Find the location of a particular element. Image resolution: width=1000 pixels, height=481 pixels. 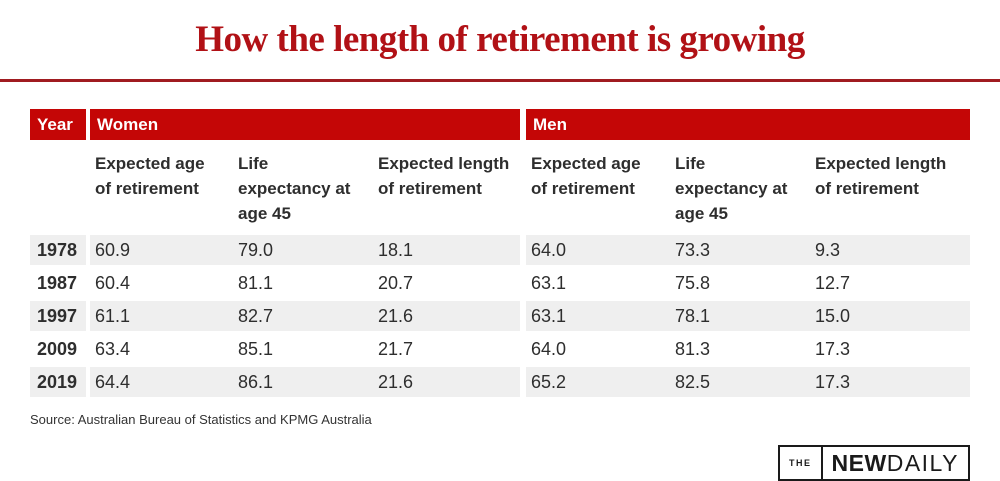

value-cell: 64.4 is located at coordinates (161, 382).